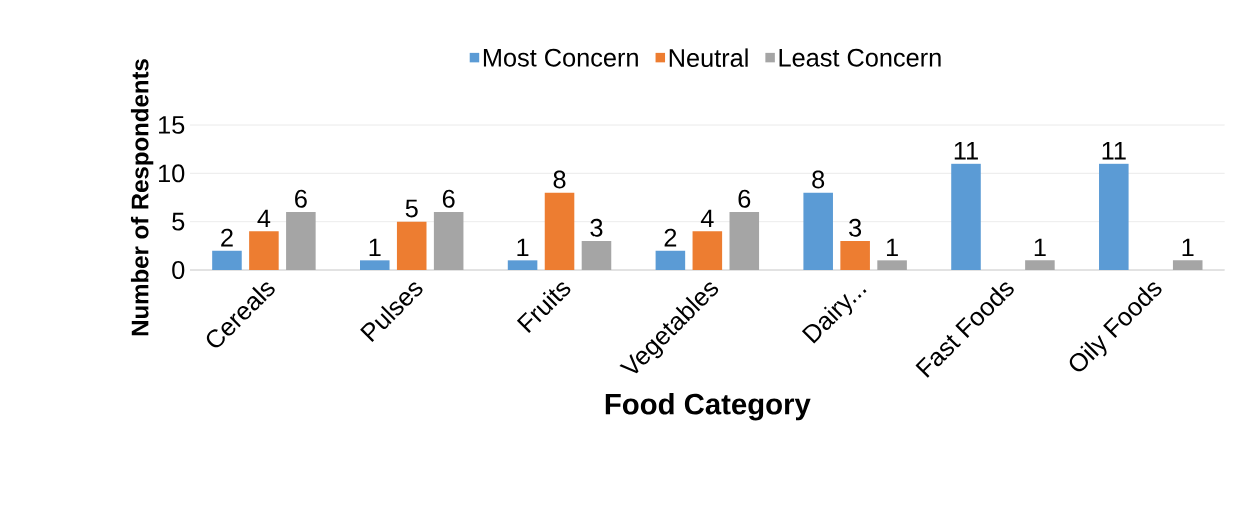  Describe the element at coordinates (708, 57) in the screenshot. I see `legend-label: Neutral` at that location.